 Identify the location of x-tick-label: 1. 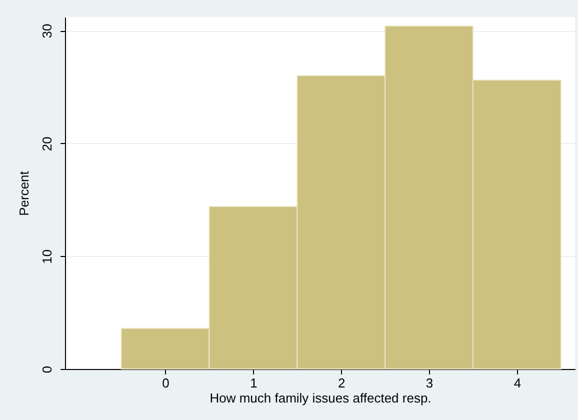
(254, 383).